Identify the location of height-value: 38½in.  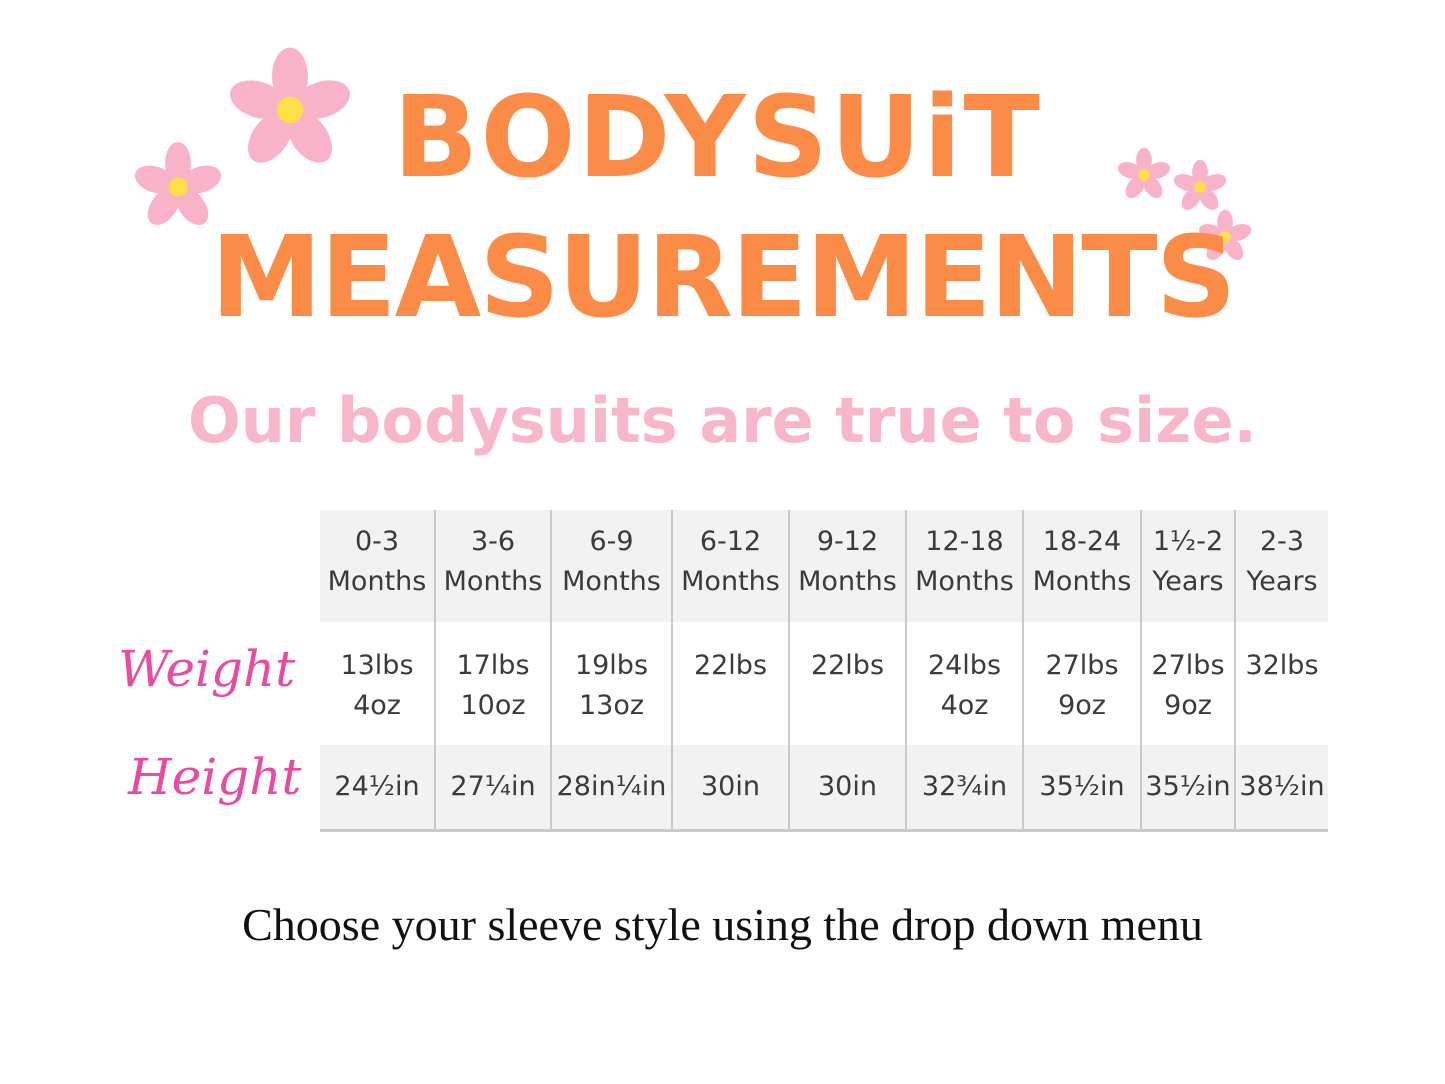
(1282, 786).